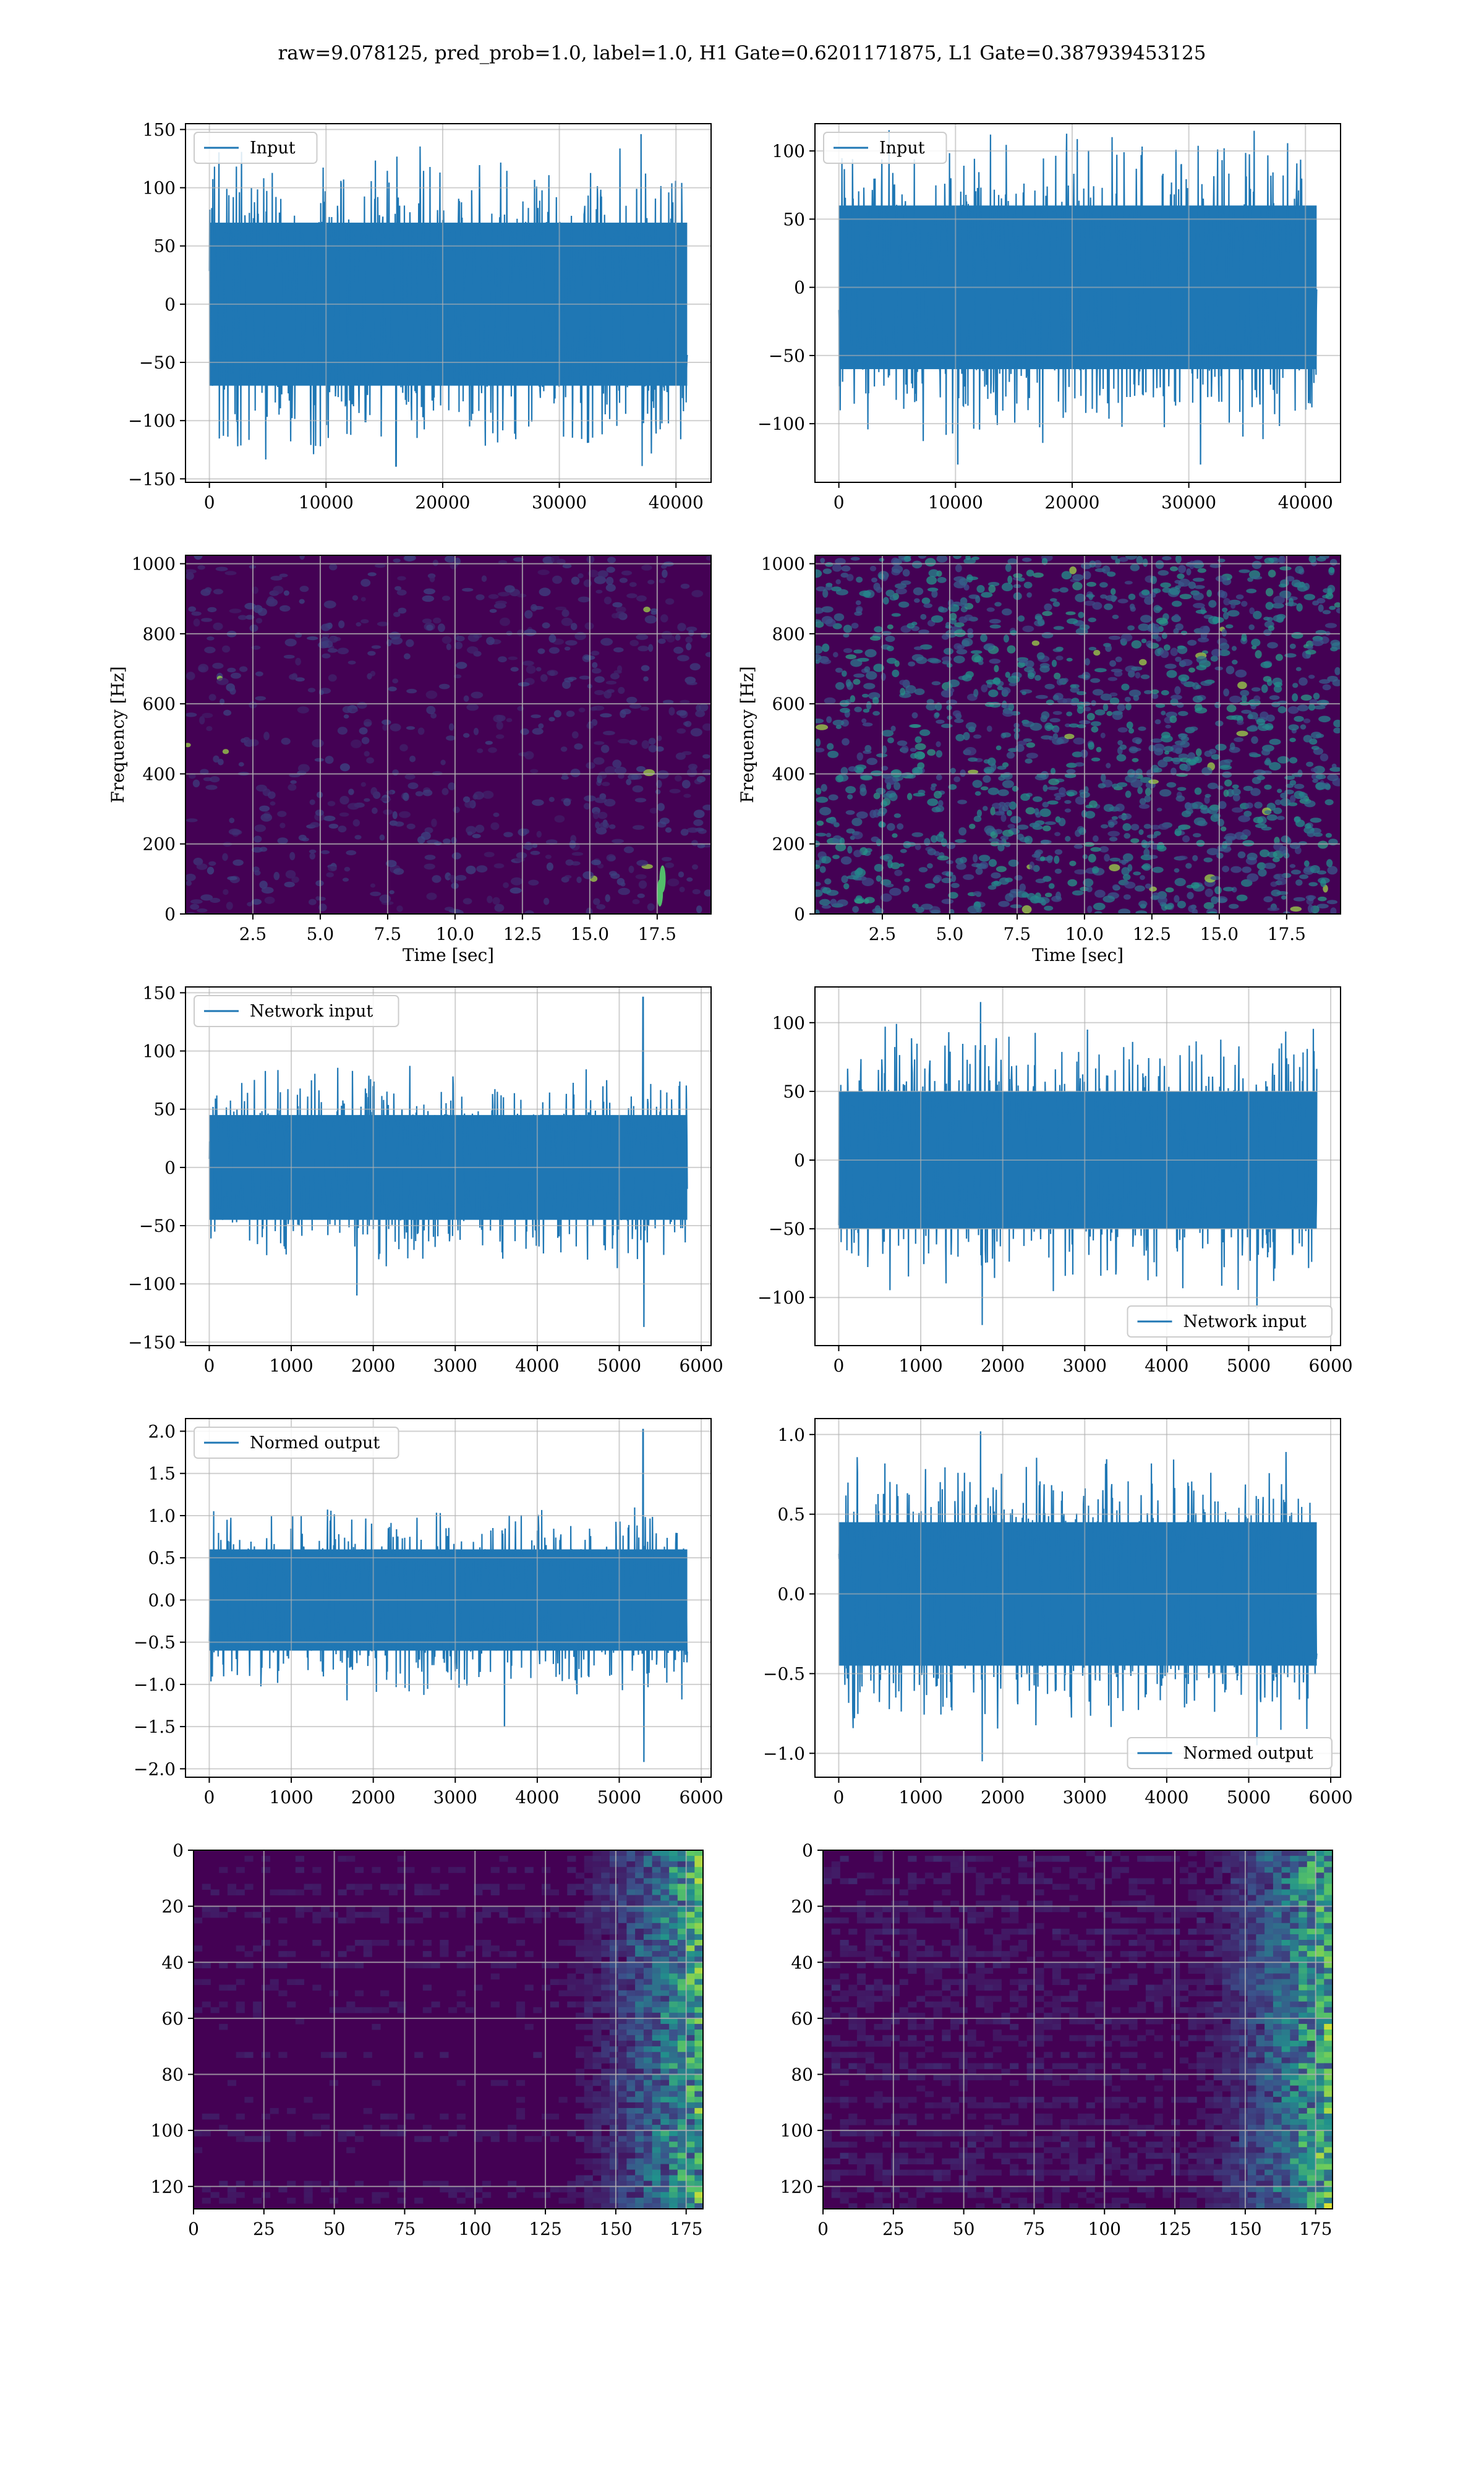 This screenshot has height=2476, width=1484. What do you see at coordinates (788, 844) in the screenshot?
I see `l1-spectrogram-ytick-label: 200` at bounding box center [788, 844].